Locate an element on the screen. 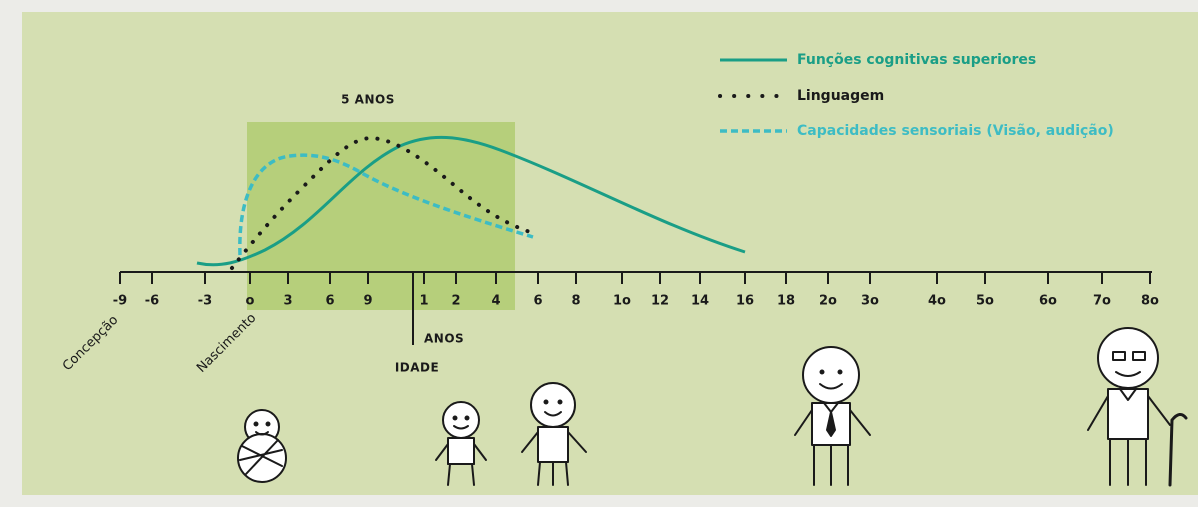 This screenshot has height=507, width=1198. tick-label: 3o is located at coordinates (870, 301).